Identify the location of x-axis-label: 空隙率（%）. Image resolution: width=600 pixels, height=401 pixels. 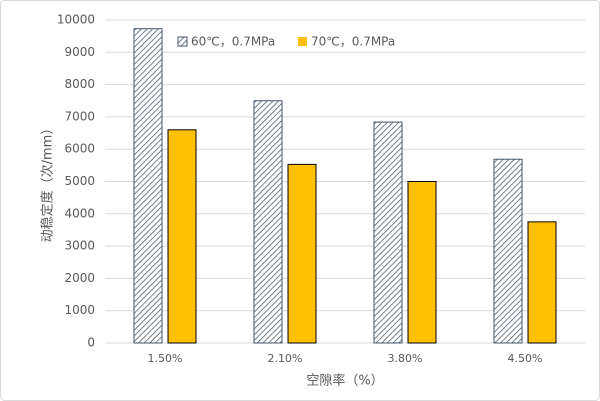
(344, 381).